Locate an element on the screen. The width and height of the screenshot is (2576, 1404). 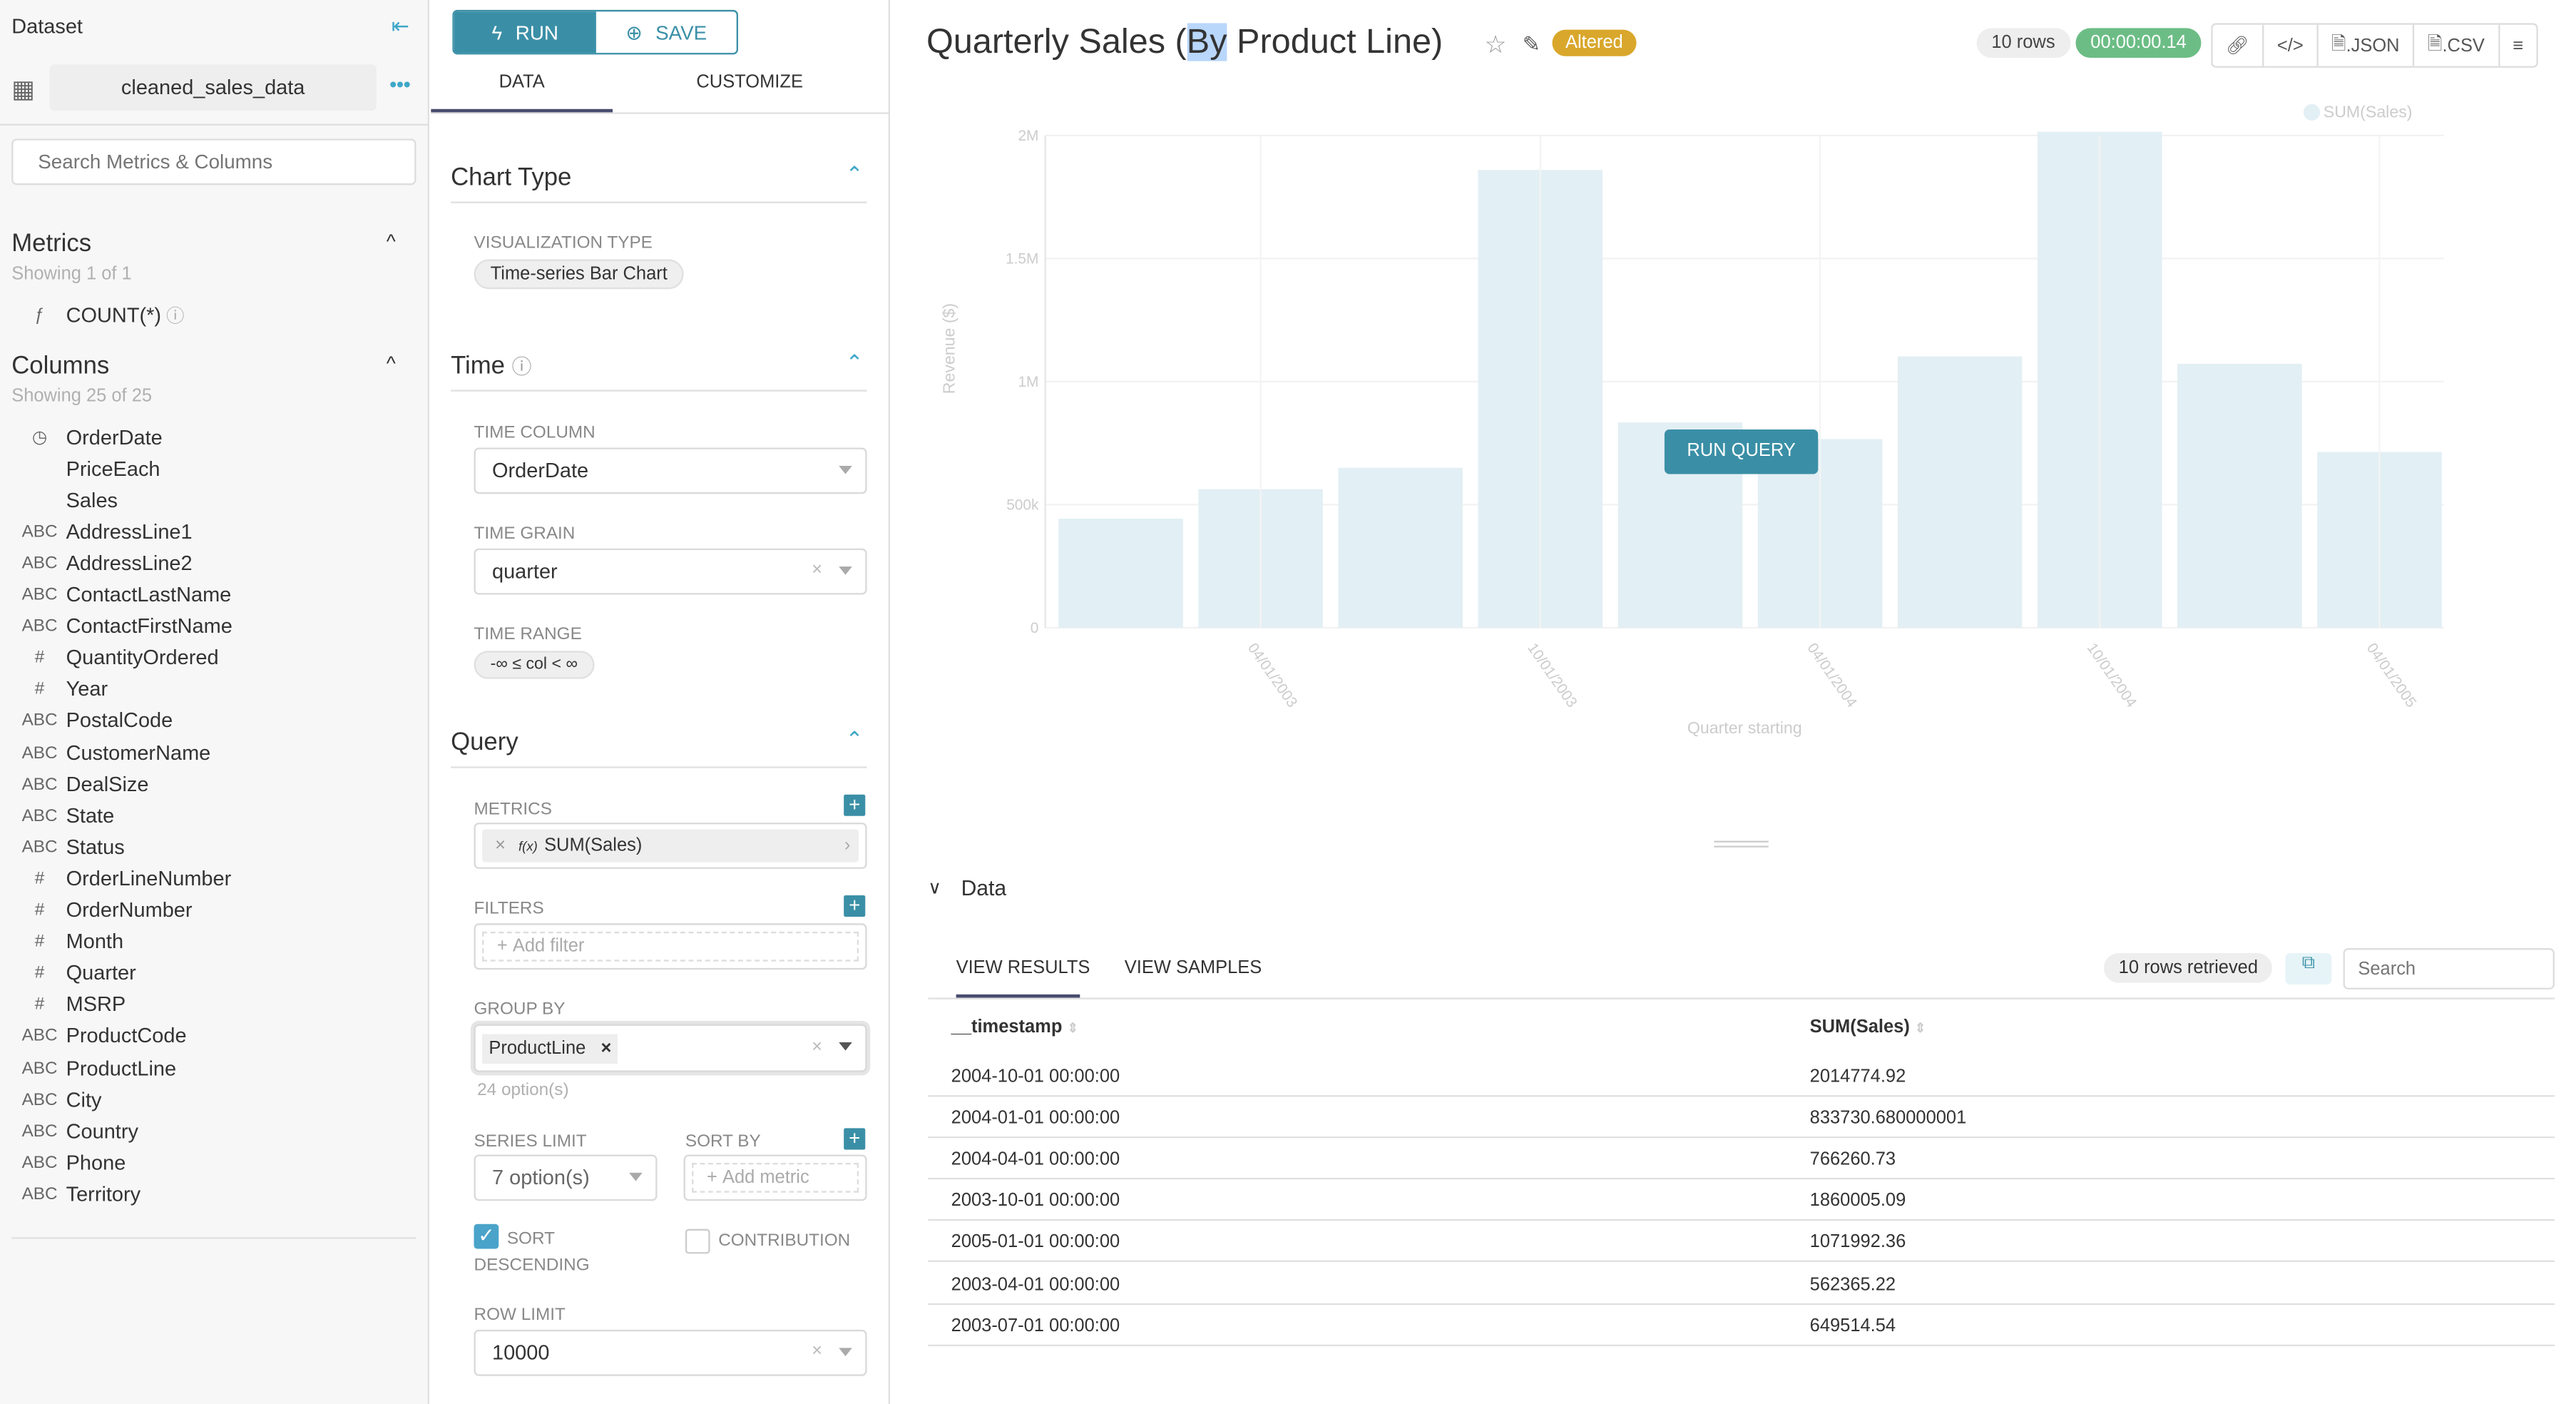
menu-icon: ≡ is located at coordinates (2518, 45).